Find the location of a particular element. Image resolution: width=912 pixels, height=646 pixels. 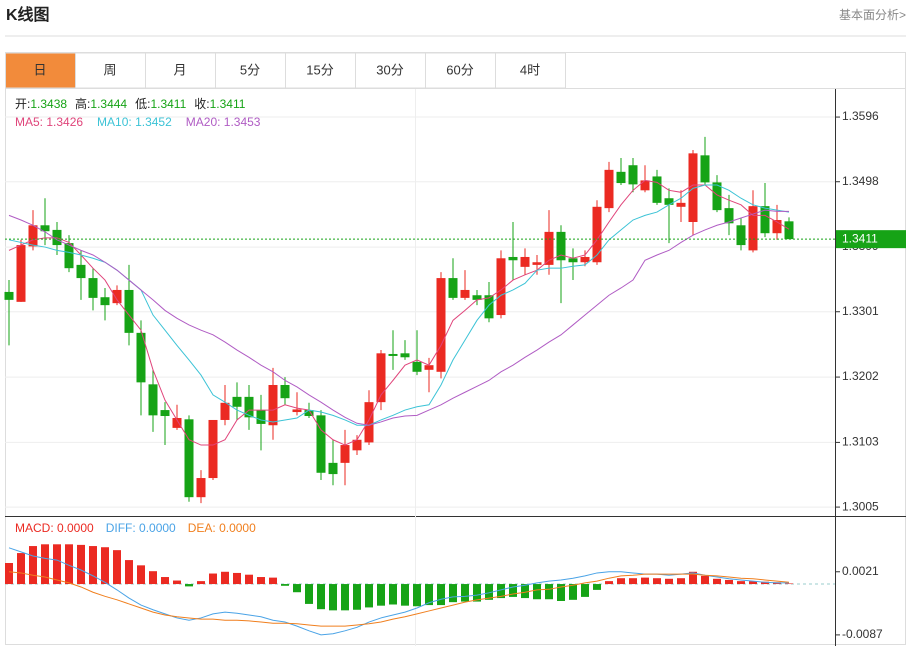

tab-label: 周 is located at coordinates (109, 69).